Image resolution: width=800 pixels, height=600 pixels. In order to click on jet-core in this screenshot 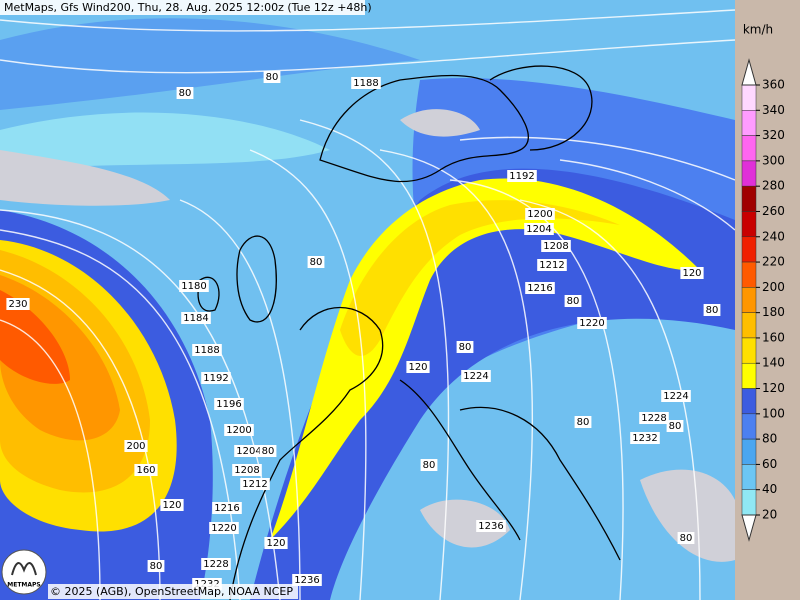, I will do `click(480, 278)`.